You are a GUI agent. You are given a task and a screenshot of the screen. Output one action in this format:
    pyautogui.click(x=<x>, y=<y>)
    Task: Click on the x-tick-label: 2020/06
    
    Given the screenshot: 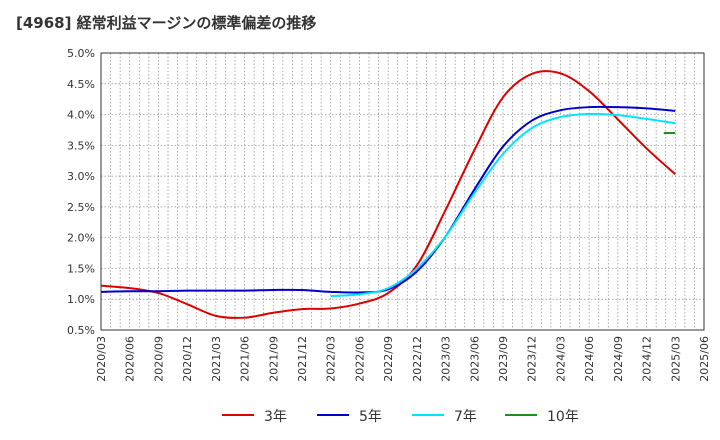 What is the action you would take?
    pyautogui.click(x=130, y=359)
    